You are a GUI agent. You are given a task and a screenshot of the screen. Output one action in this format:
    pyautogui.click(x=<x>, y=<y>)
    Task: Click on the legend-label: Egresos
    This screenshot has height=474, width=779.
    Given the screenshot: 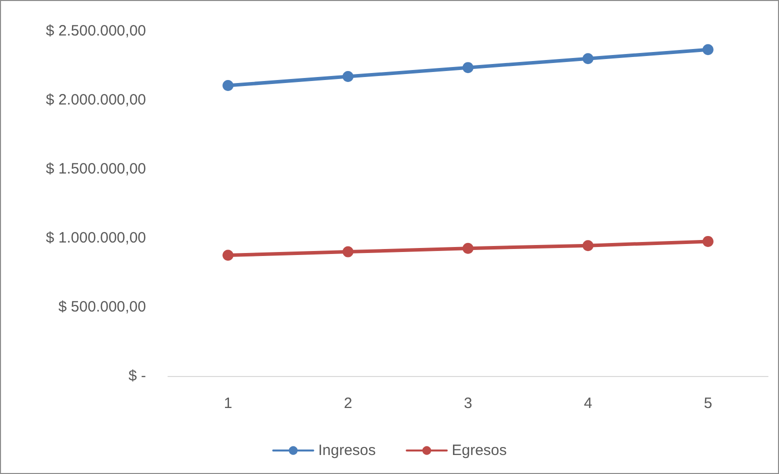 What is the action you would take?
    pyautogui.click(x=479, y=450)
    